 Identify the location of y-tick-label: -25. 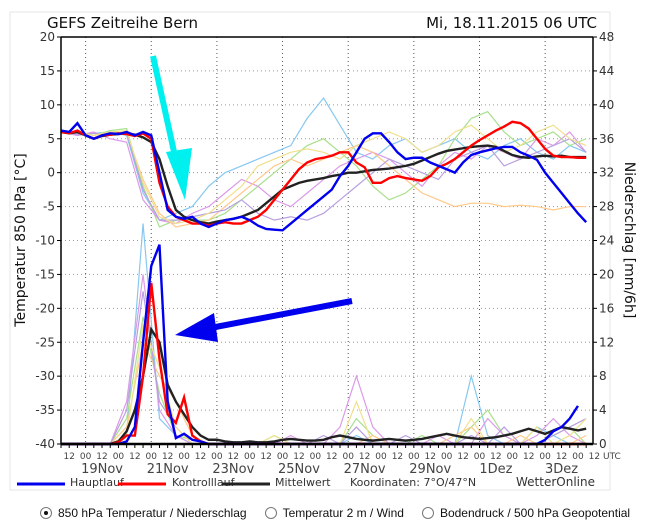
(45, 342).